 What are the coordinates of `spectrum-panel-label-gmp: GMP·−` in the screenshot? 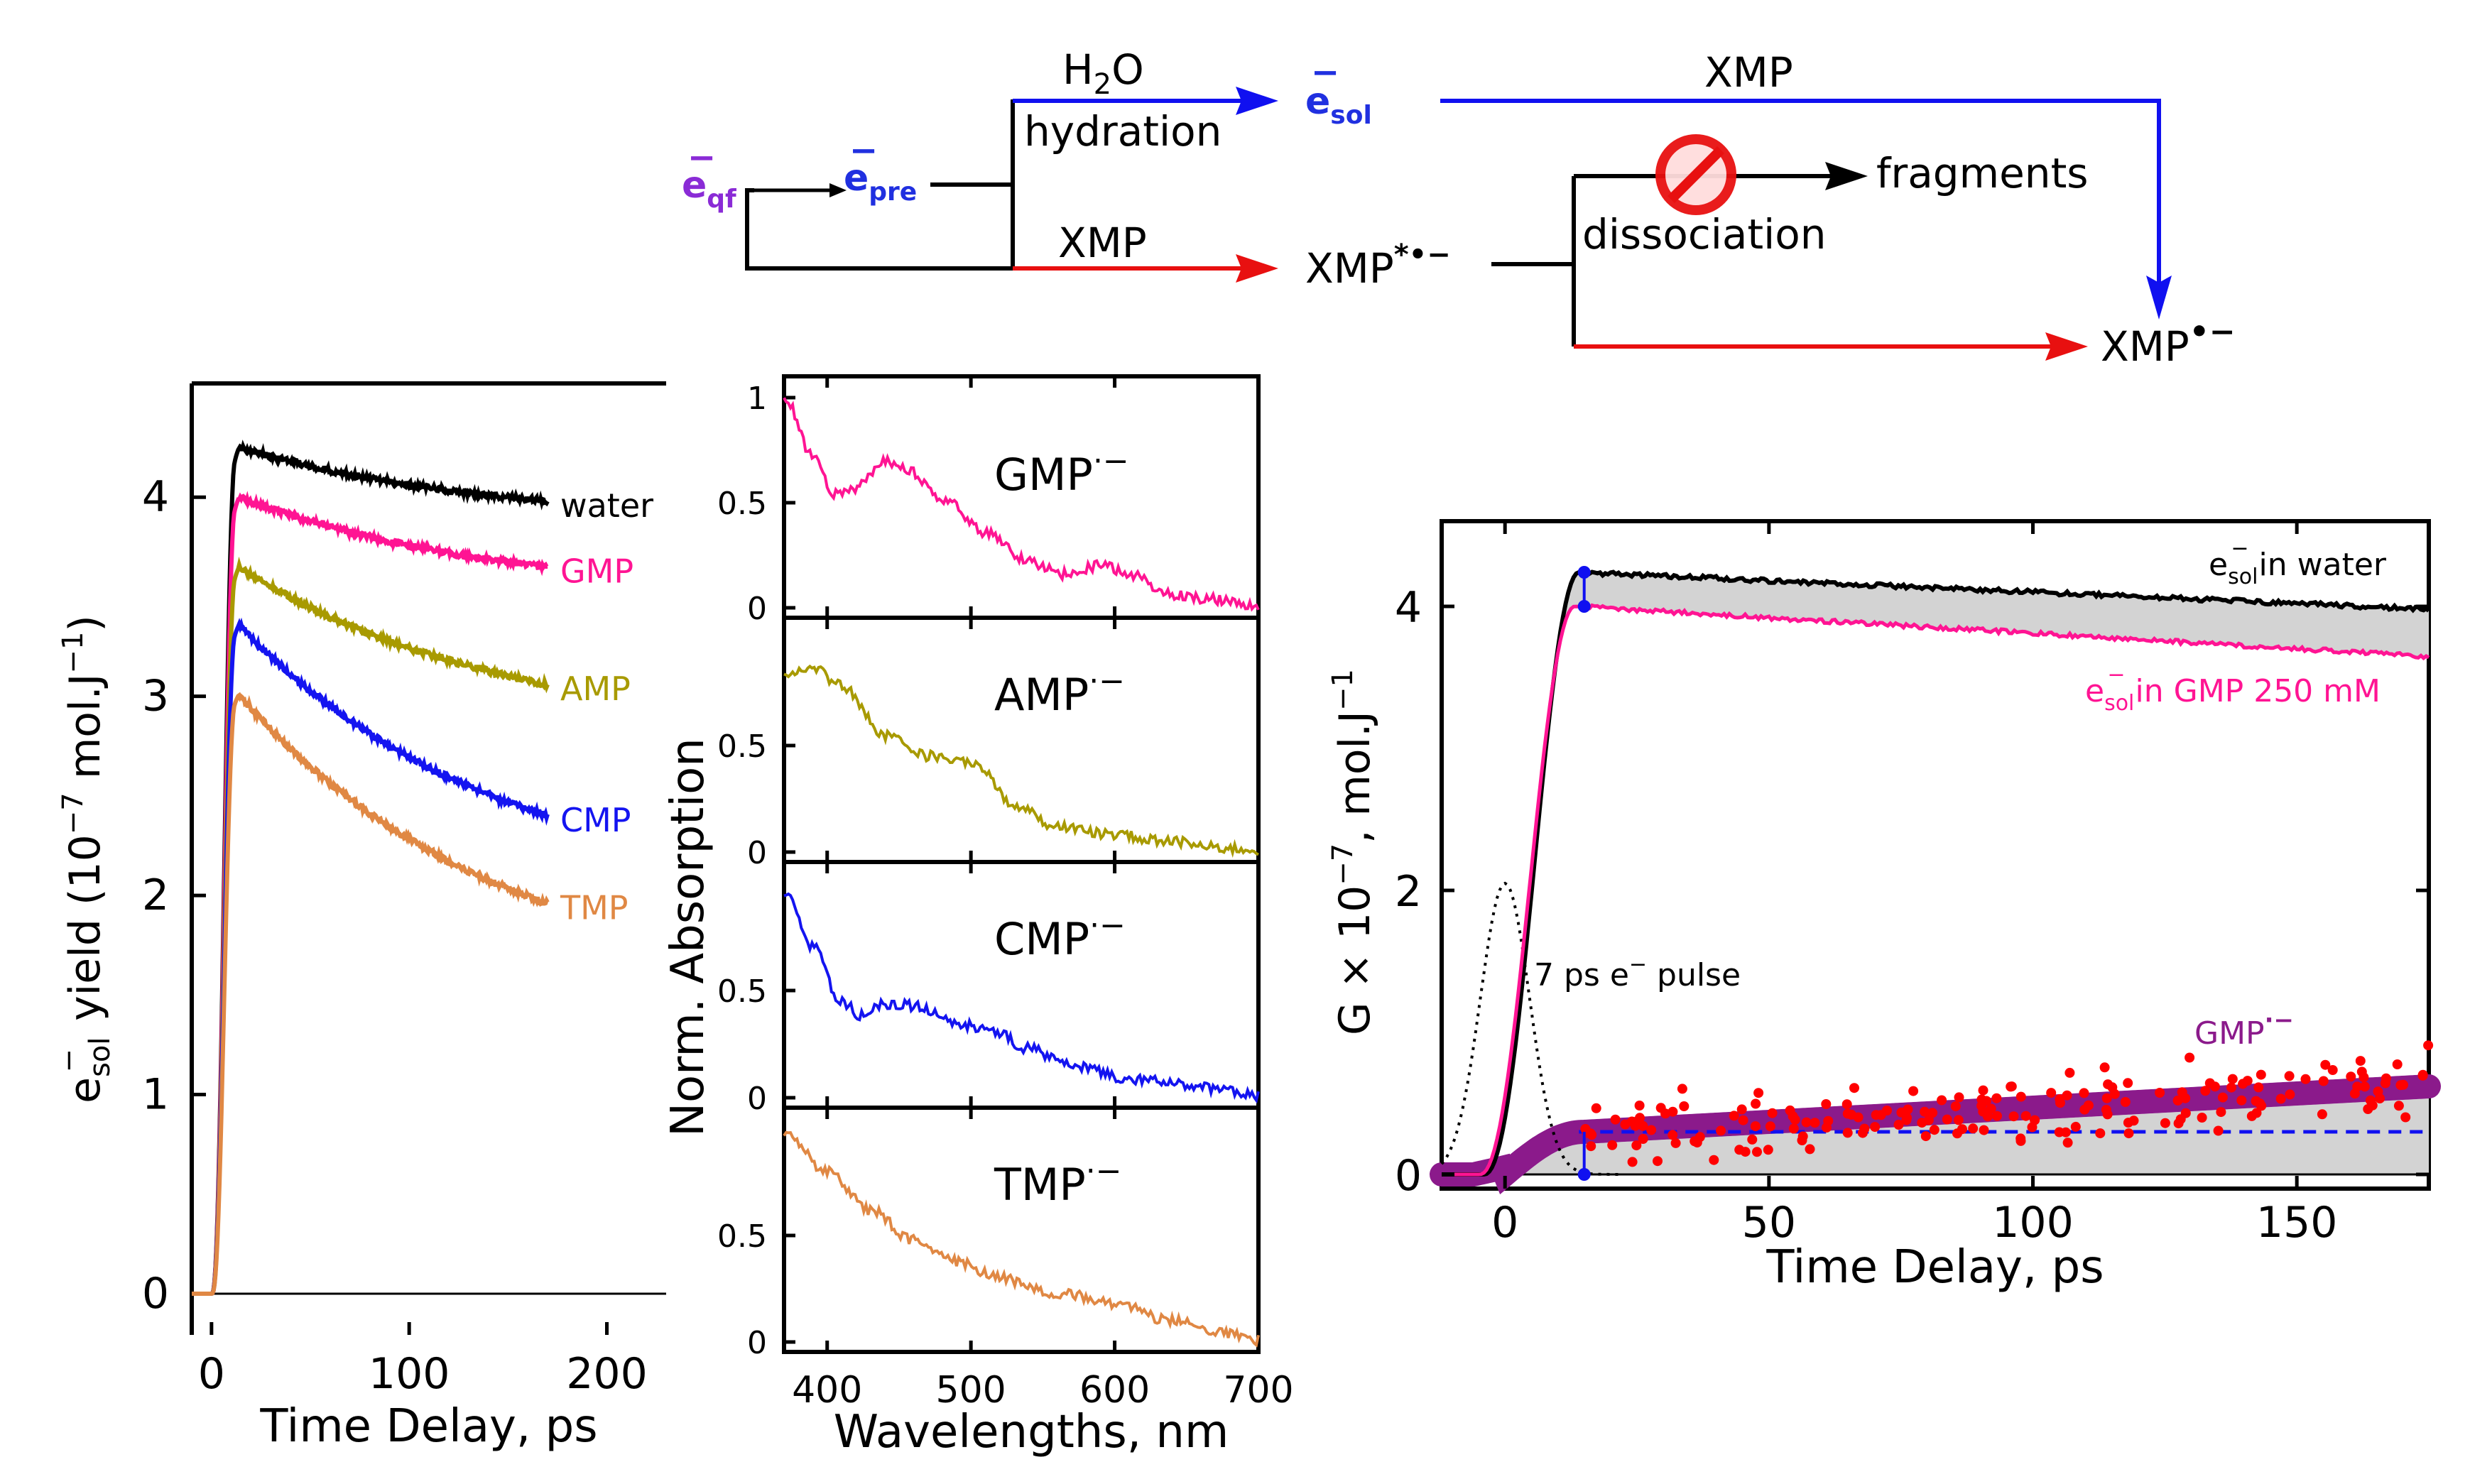 It's located at (1061, 472).